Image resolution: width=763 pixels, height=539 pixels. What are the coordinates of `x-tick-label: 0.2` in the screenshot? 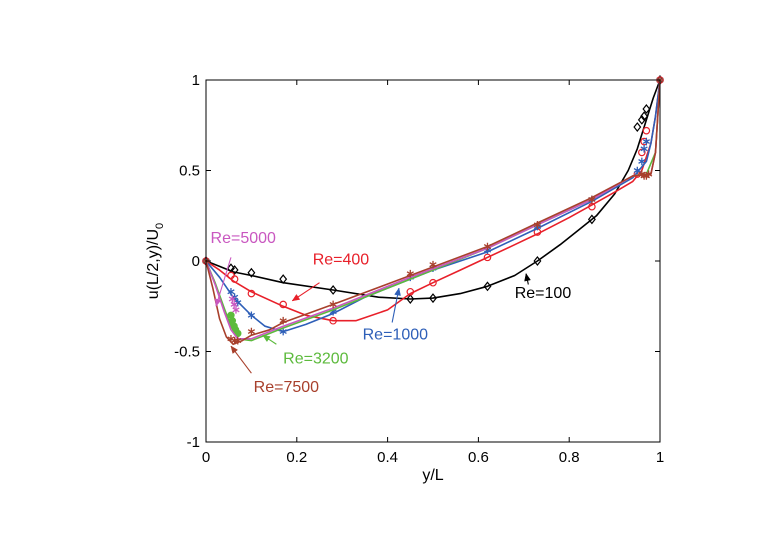 It's located at (296, 457).